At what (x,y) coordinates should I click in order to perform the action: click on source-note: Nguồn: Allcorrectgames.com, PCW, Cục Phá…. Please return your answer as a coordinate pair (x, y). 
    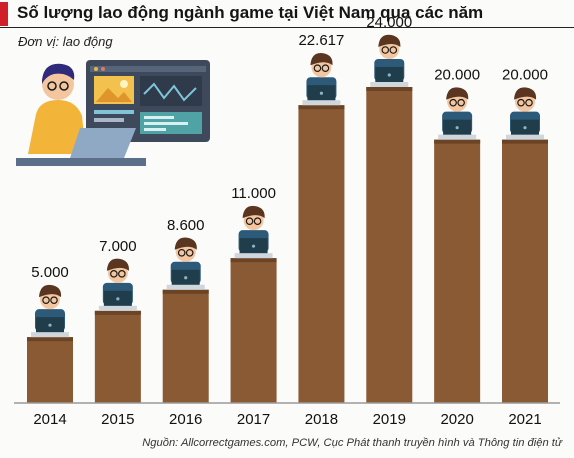
    Looking at the image, I should click on (352, 443).